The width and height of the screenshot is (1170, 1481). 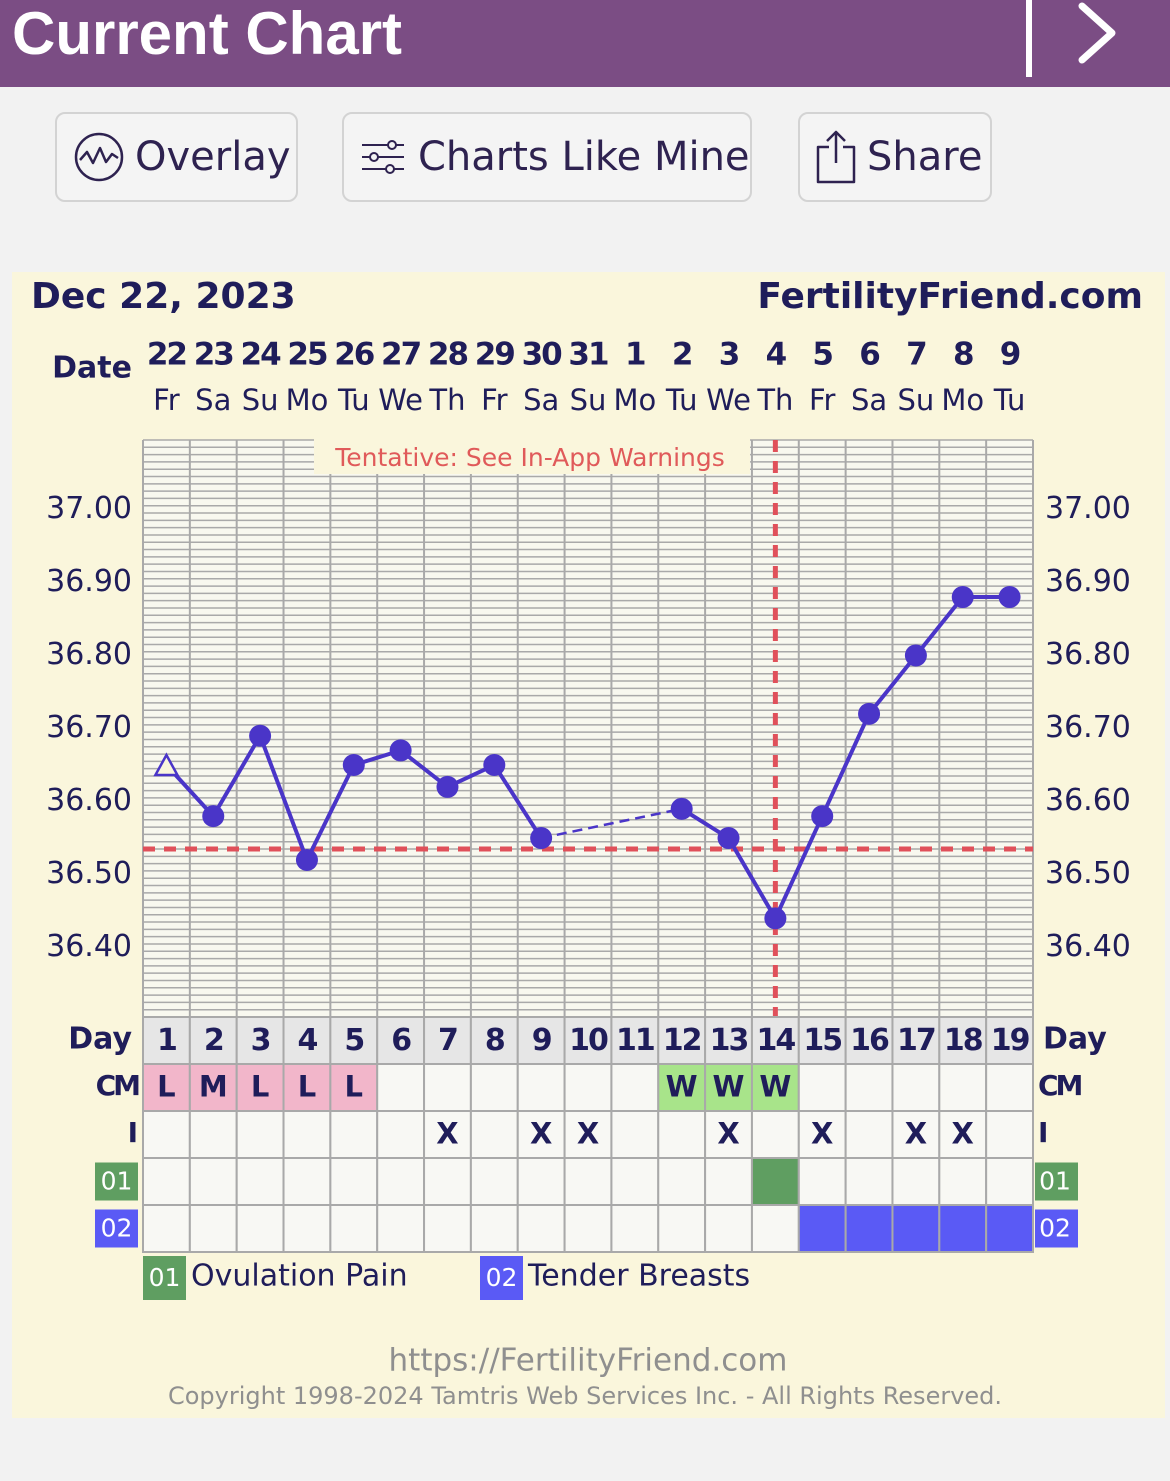 I want to click on share-label: Share, so click(x=925, y=157).